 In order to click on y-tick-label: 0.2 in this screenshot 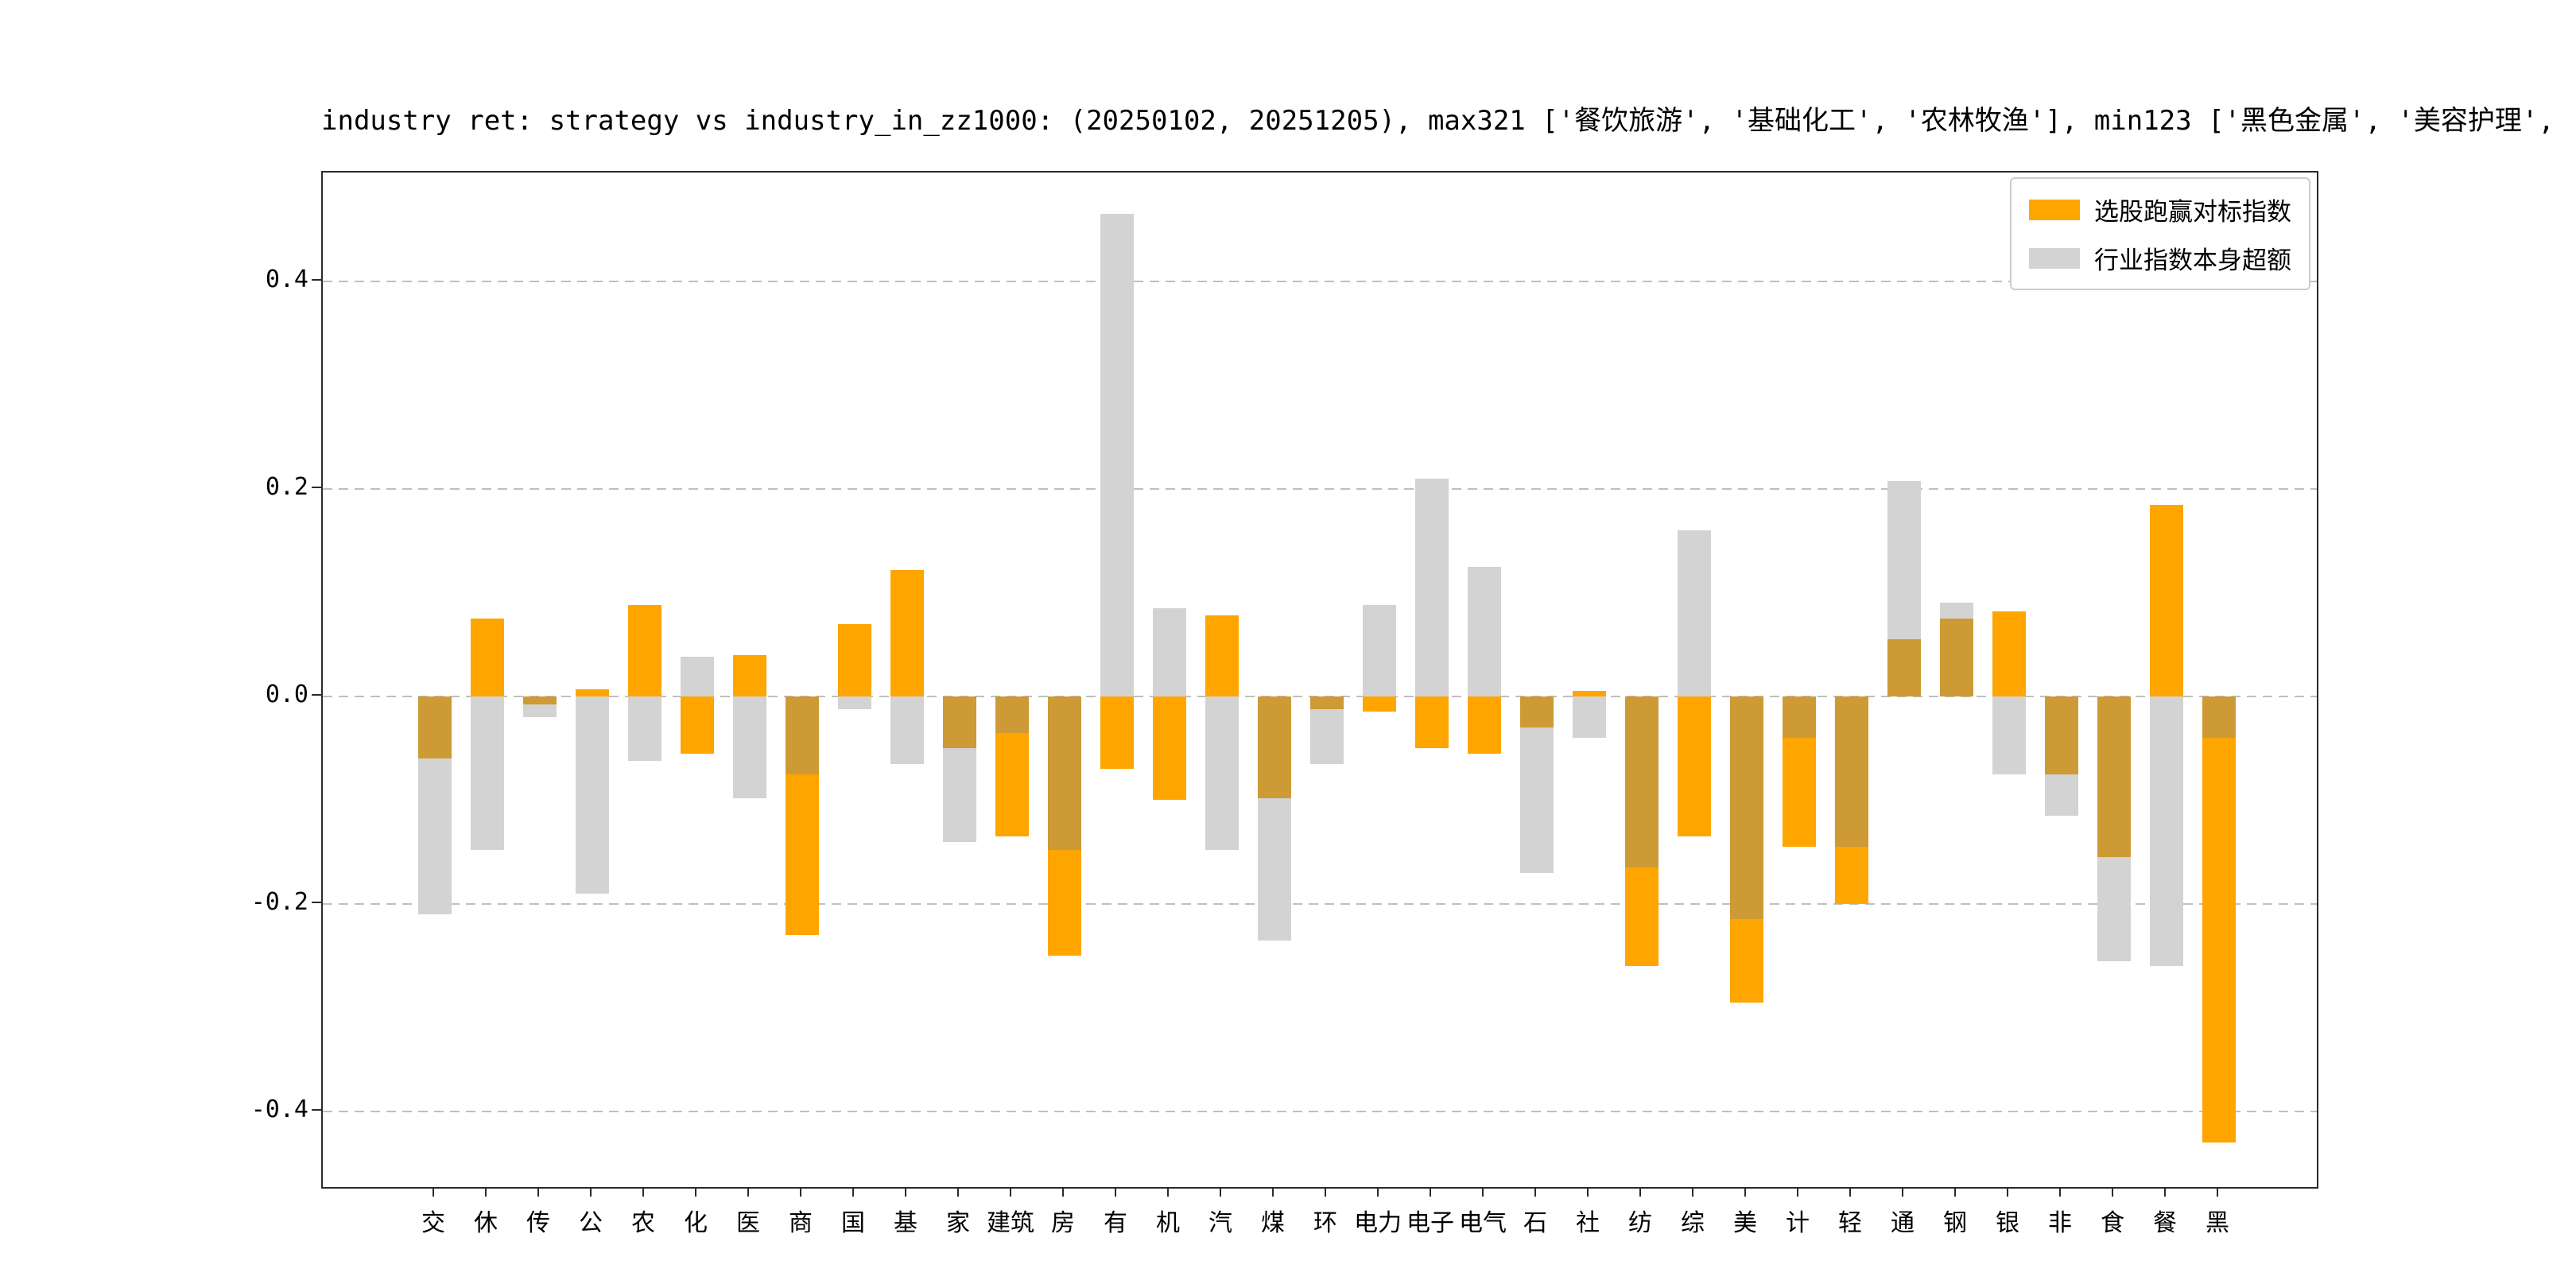, I will do `click(286, 486)`.